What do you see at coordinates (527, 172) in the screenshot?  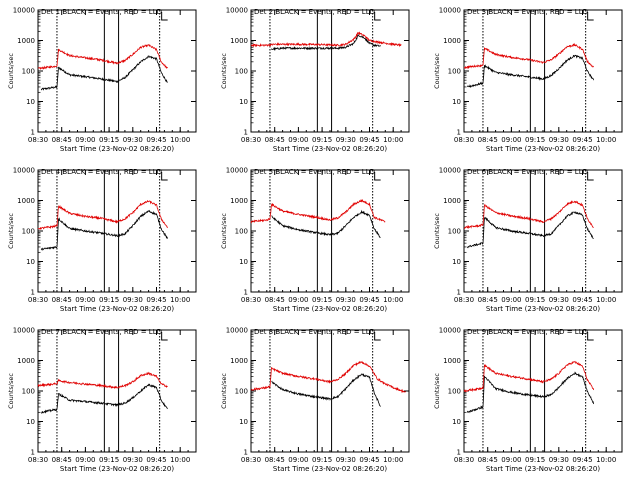 I see `panel-title: Det 6 BLACK = Events, RED = LLD` at bounding box center [527, 172].